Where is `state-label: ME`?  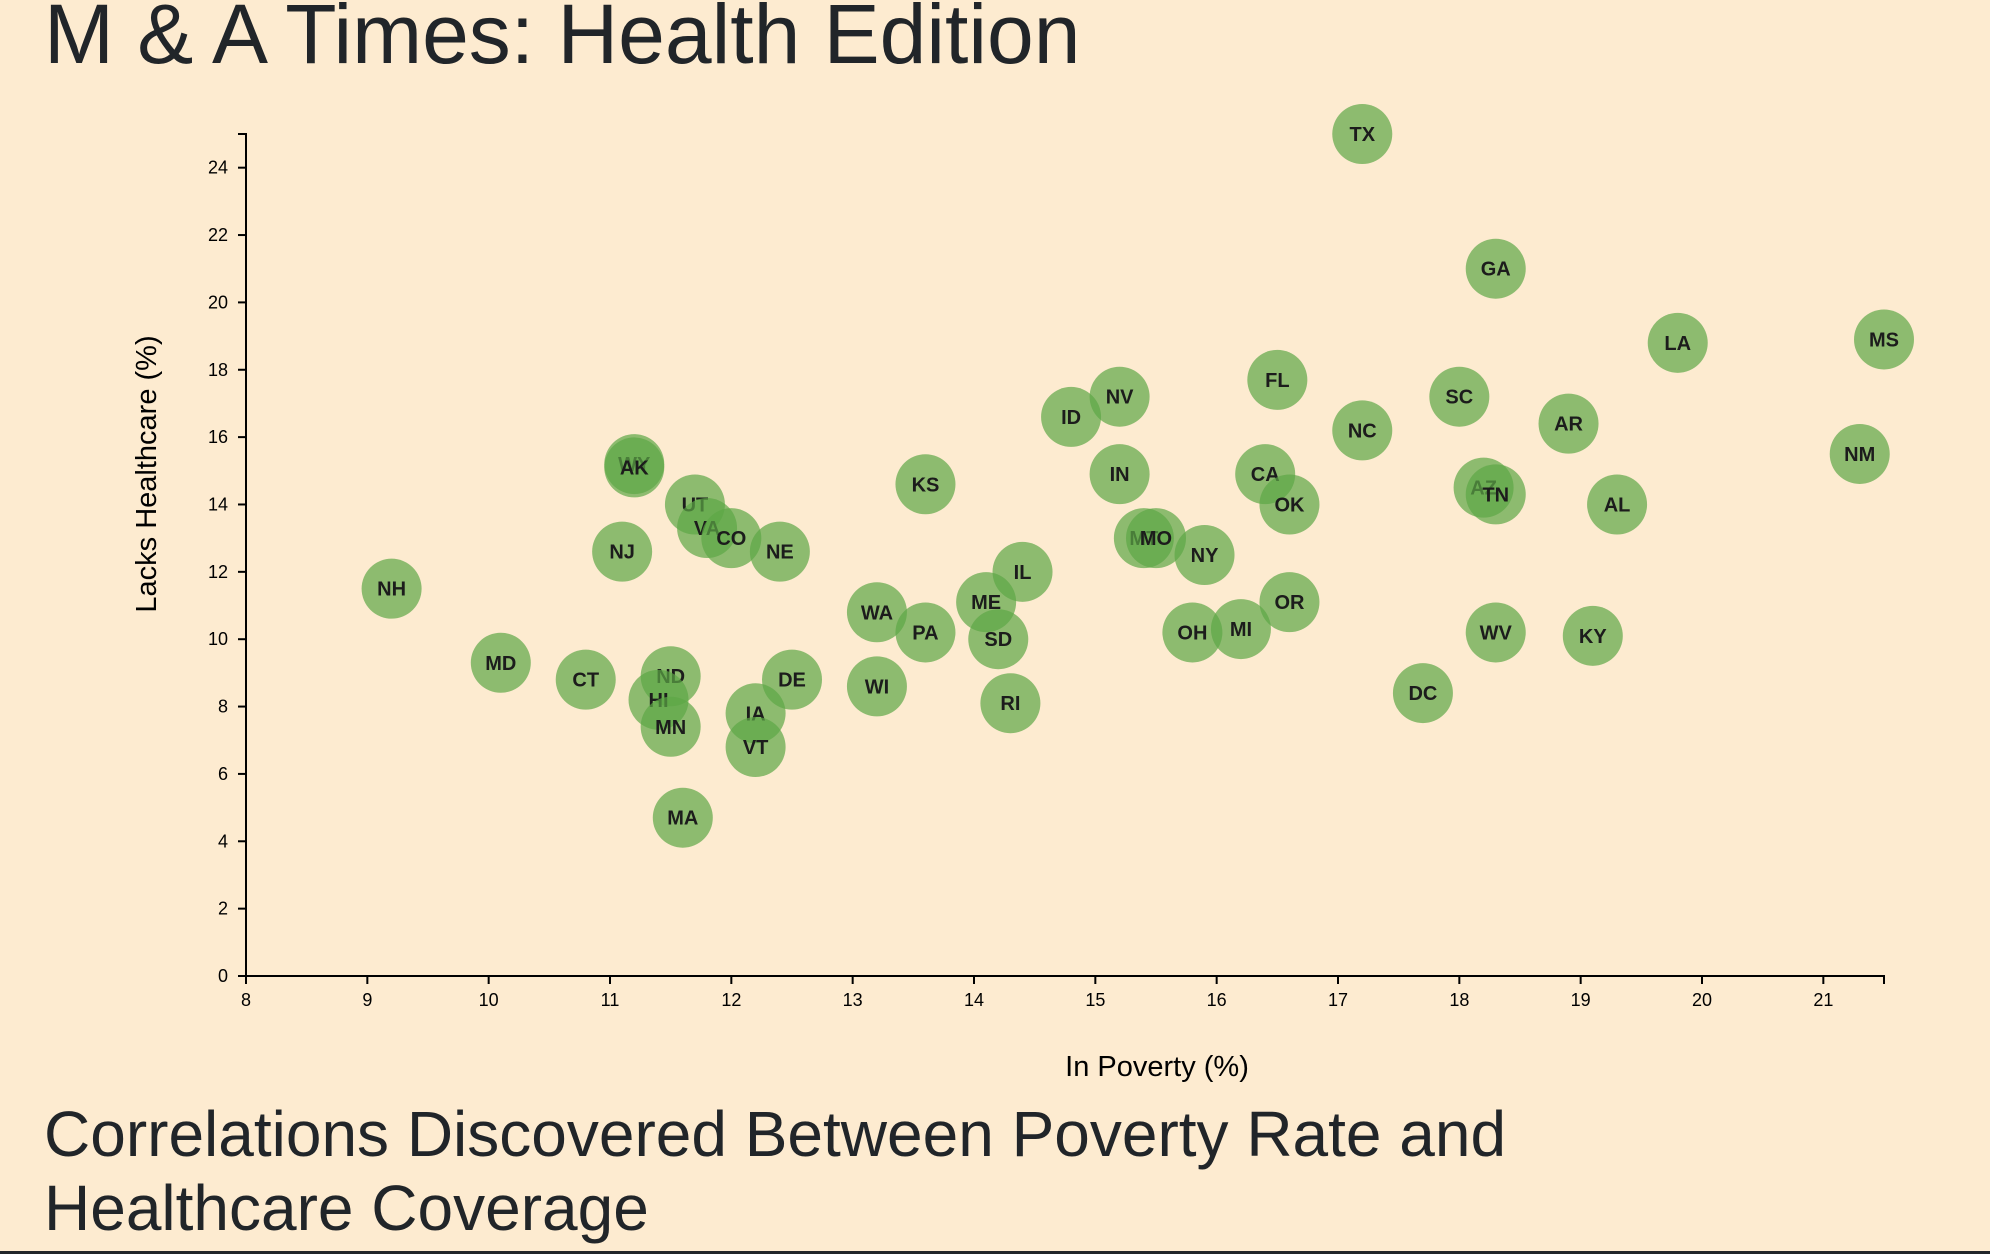 state-label: ME is located at coordinates (986, 603).